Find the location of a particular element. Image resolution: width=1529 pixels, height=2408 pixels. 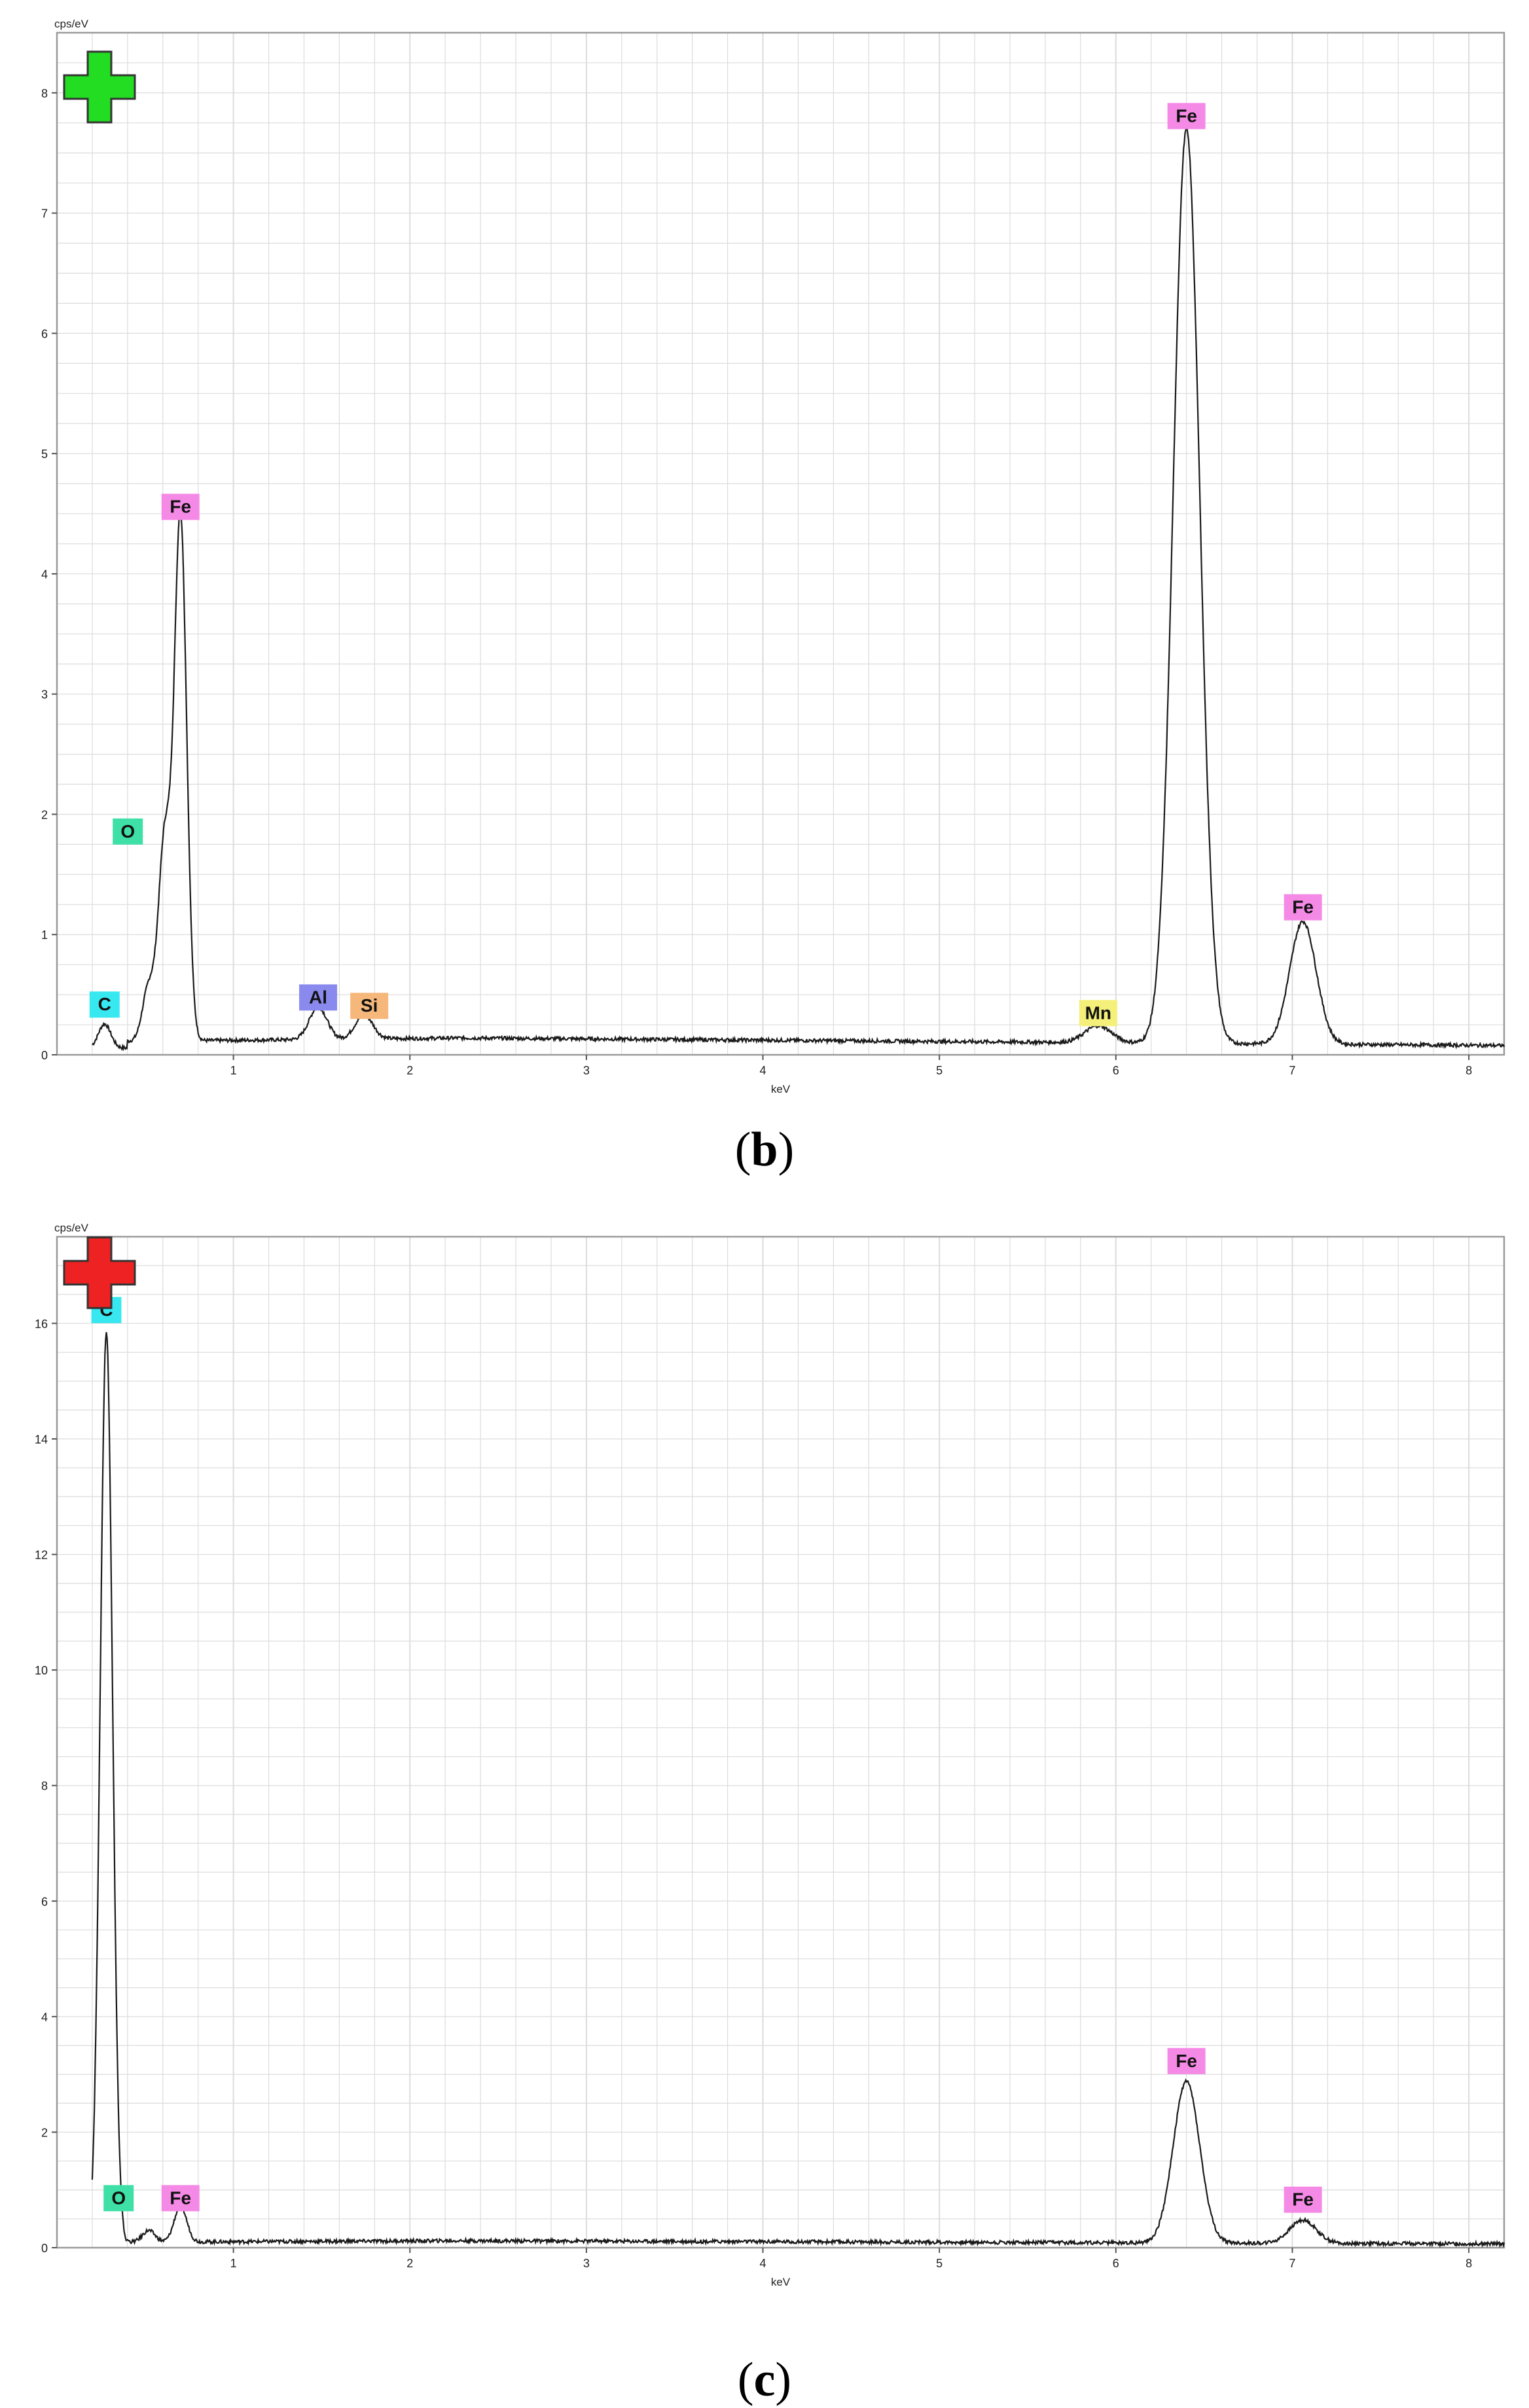

element-label-si: Si is located at coordinates (370, 1006).